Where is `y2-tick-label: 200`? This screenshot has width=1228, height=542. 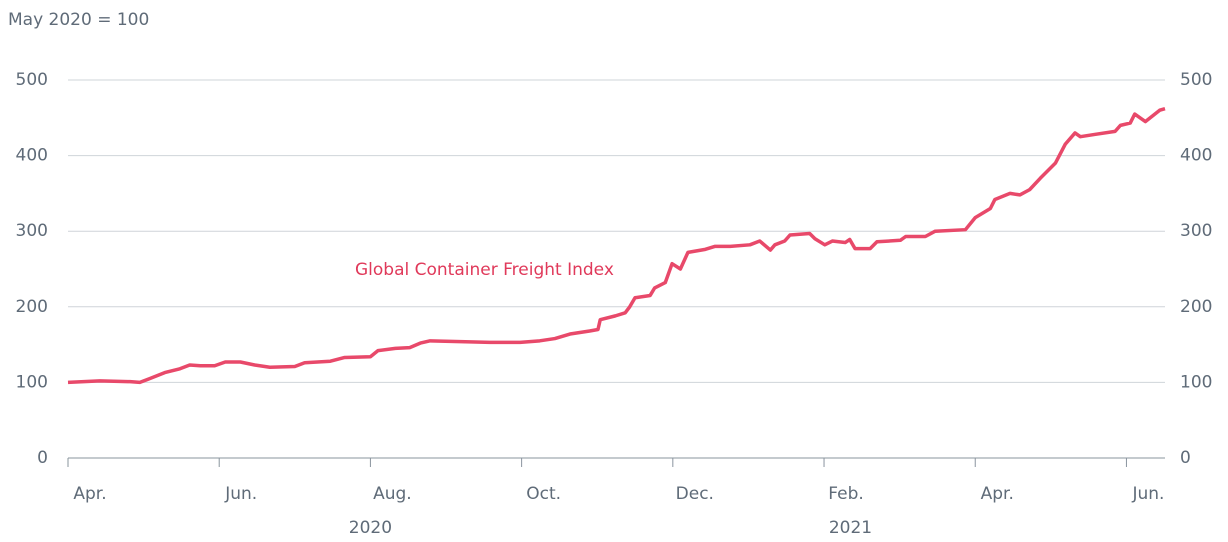
y2-tick-label: 200 is located at coordinates (1196, 307).